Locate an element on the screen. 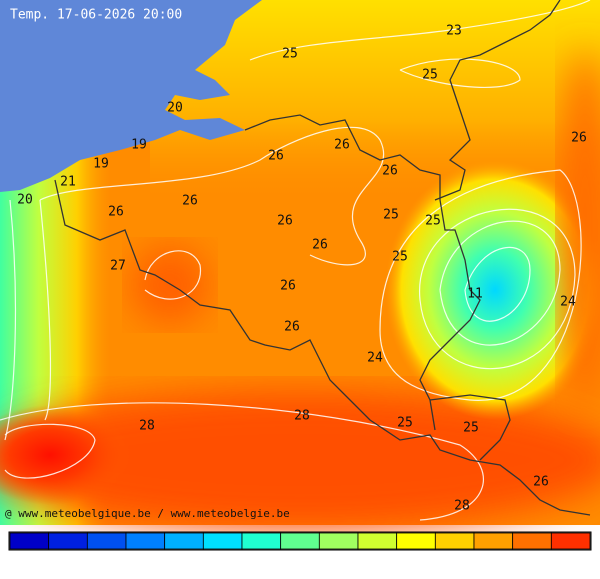 This screenshot has width=600, height=579. temperature-label: 23 is located at coordinates (454, 31).